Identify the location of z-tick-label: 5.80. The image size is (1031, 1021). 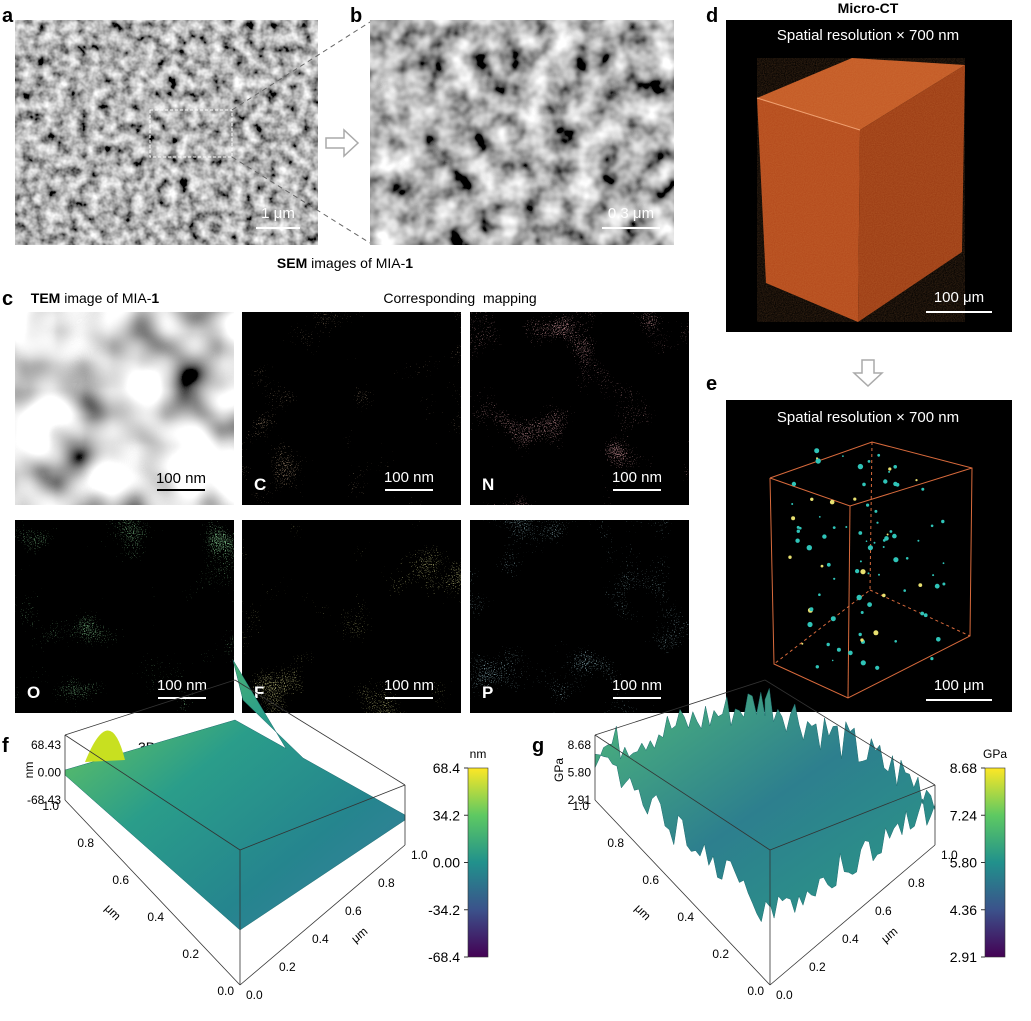
(580, 773).